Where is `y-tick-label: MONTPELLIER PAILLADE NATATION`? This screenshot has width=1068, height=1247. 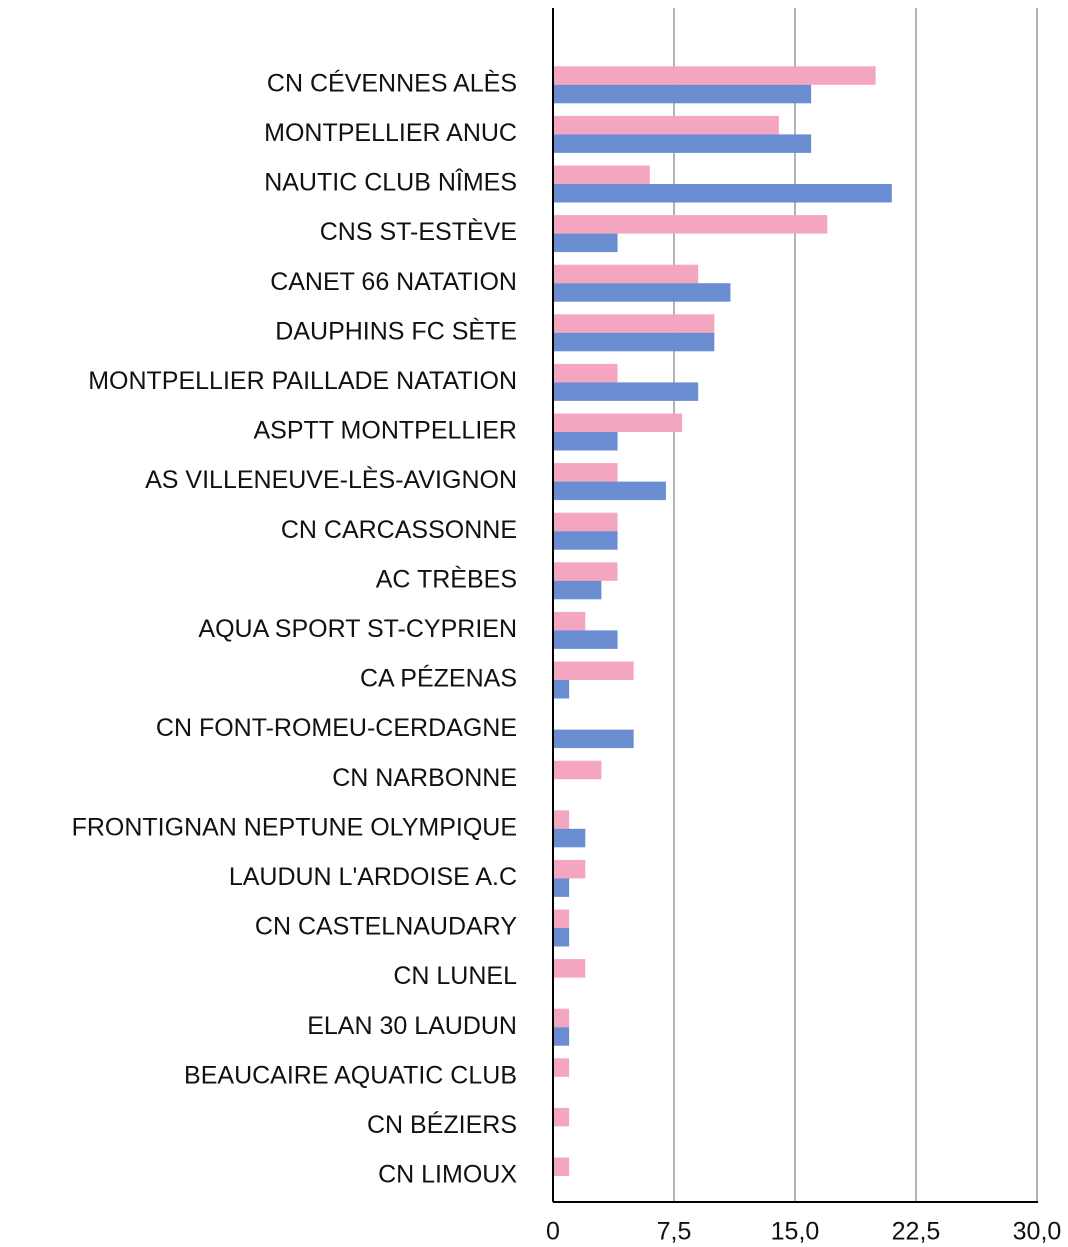
y-tick-label: MONTPELLIER PAILLADE NATATION is located at coordinates (302, 381).